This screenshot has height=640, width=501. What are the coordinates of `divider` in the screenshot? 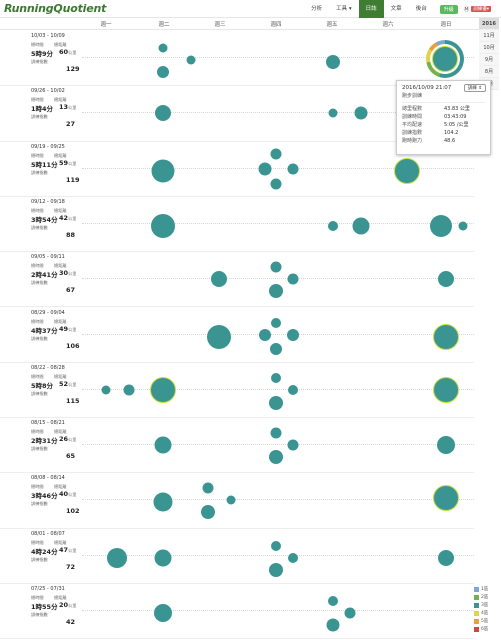 It's located at (278, 279).